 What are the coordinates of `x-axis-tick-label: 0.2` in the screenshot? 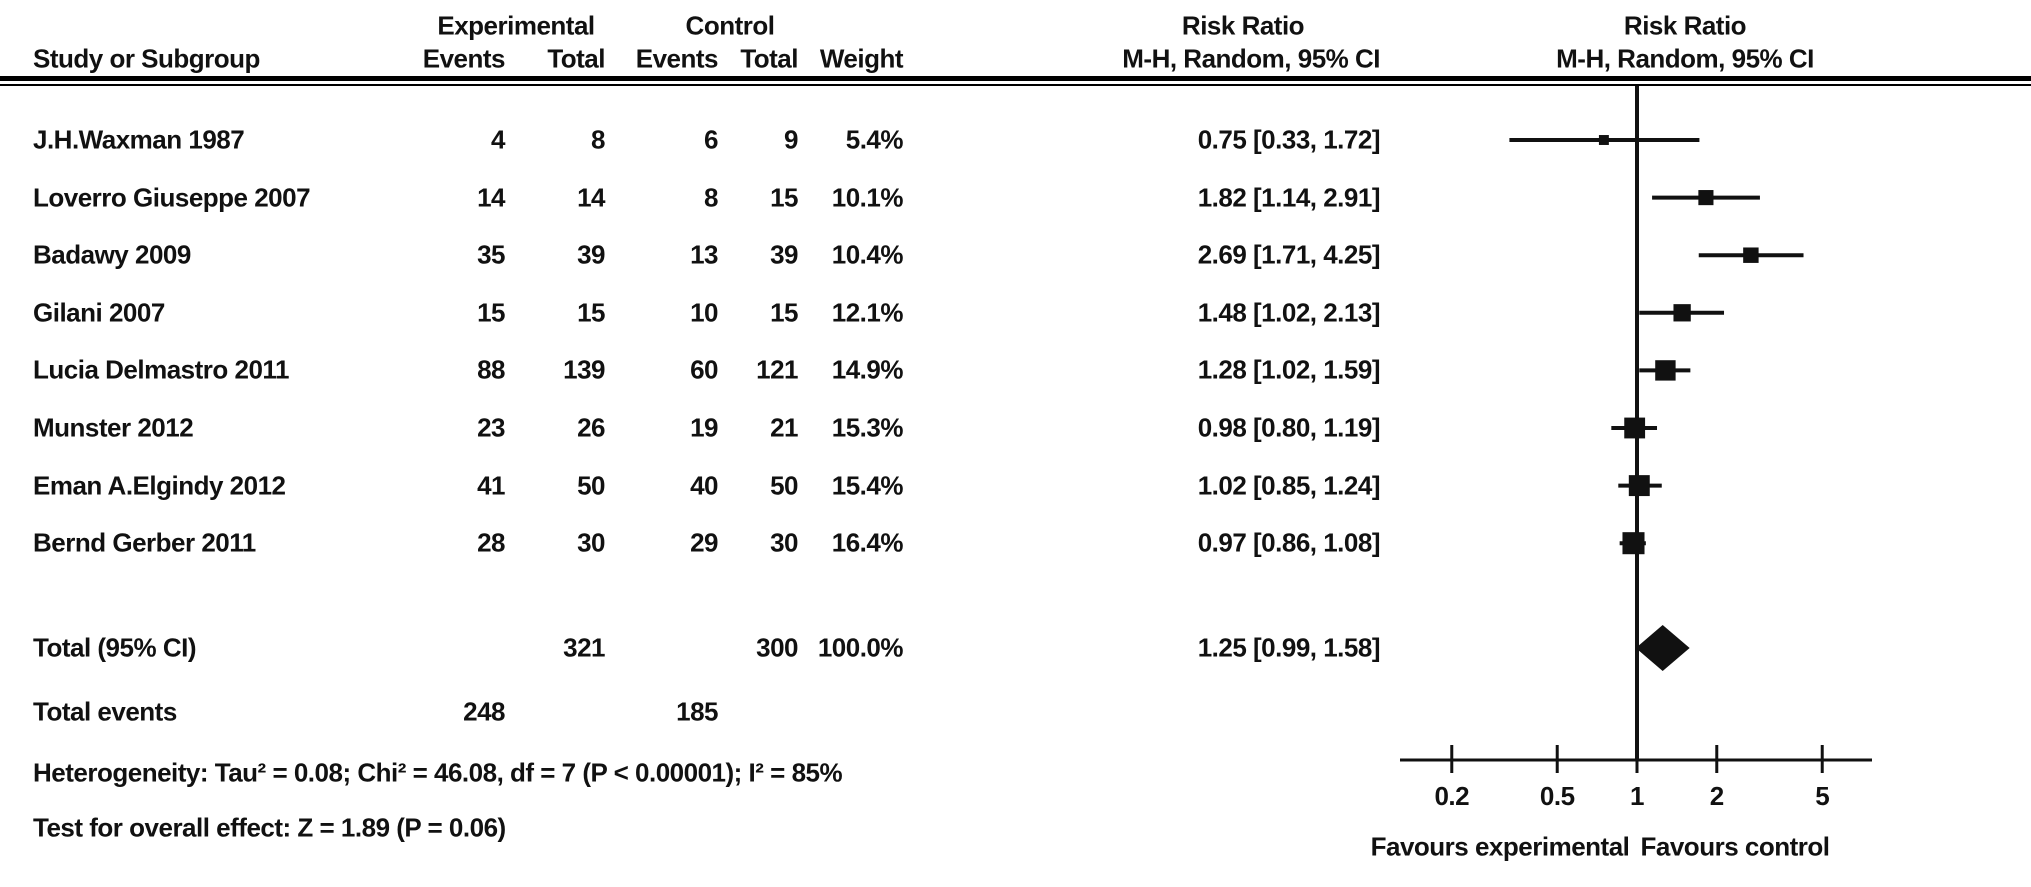 It's located at (1451, 796).